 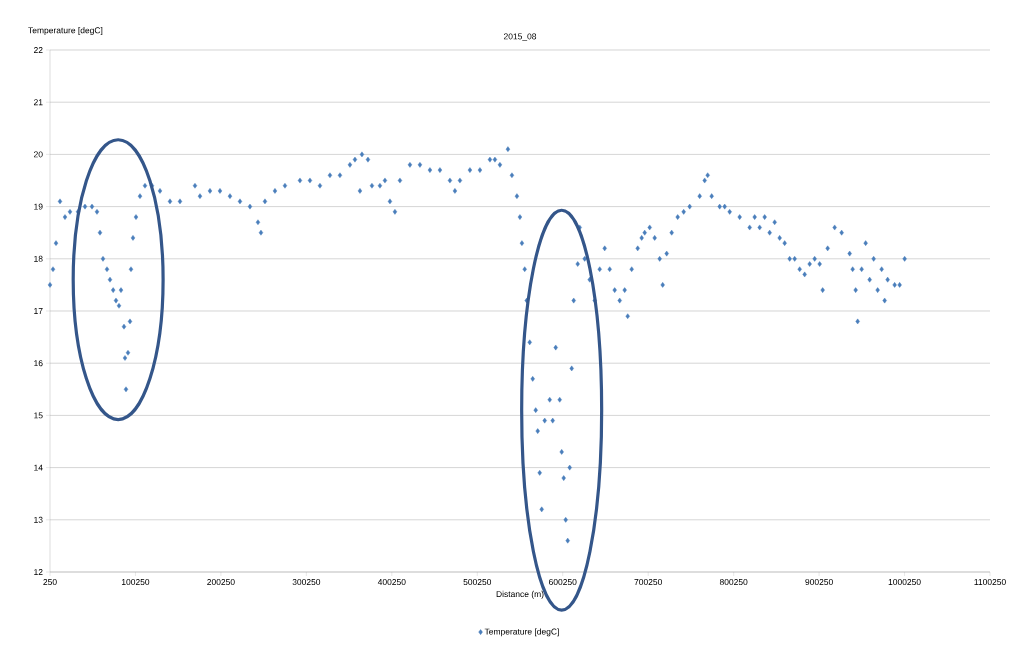 I want to click on x-tick-label: 300250, so click(x=306, y=582).